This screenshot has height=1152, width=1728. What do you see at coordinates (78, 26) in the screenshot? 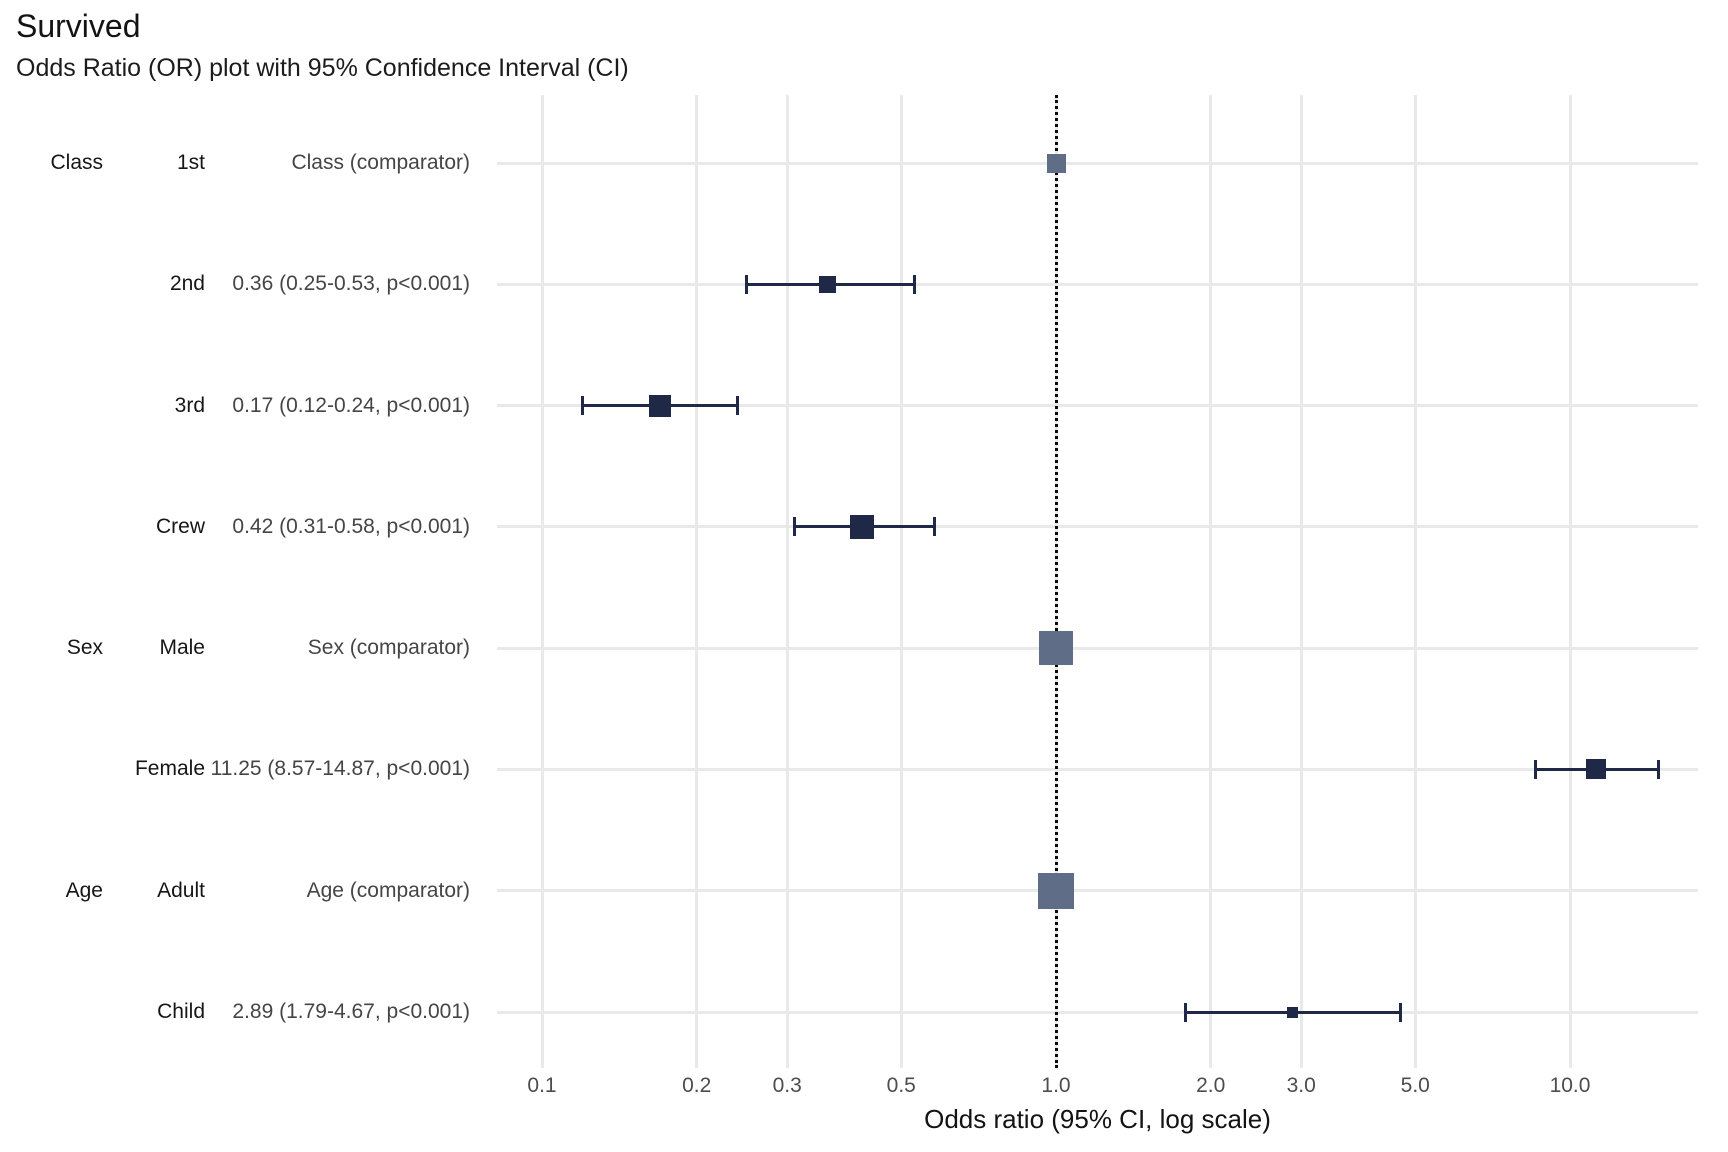
I see `chart-title: Survived` at bounding box center [78, 26].